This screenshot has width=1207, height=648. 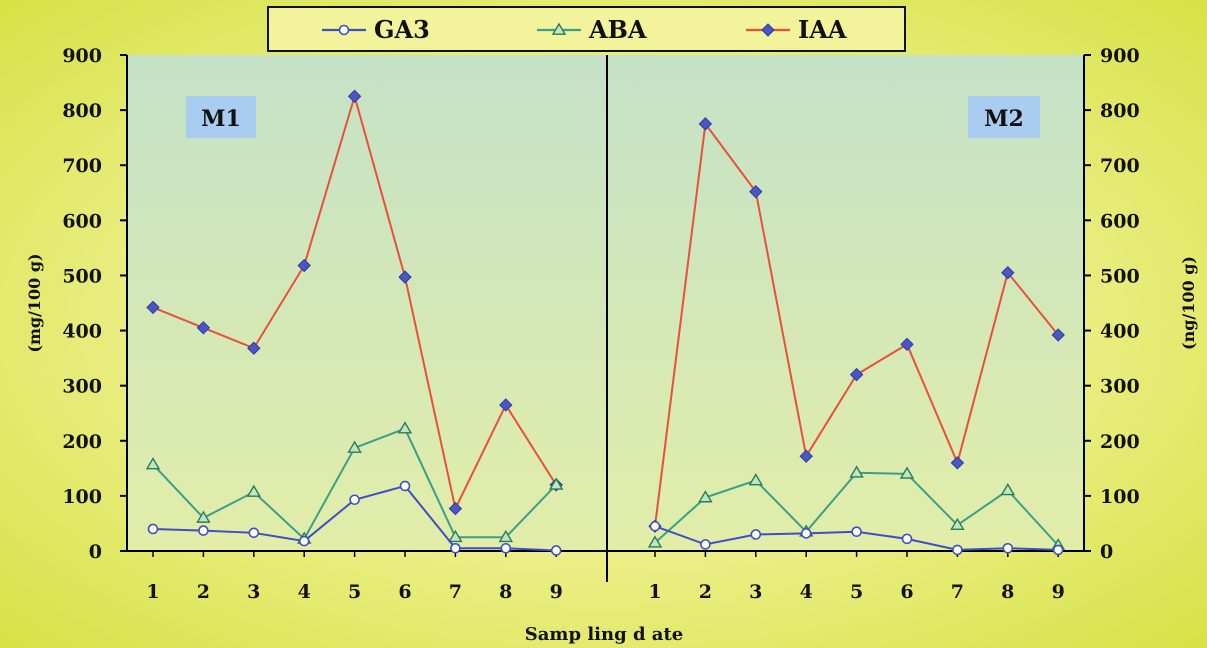 What do you see at coordinates (82, 111) in the screenshot?
I see `y-tick-label-left: 800` at bounding box center [82, 111].